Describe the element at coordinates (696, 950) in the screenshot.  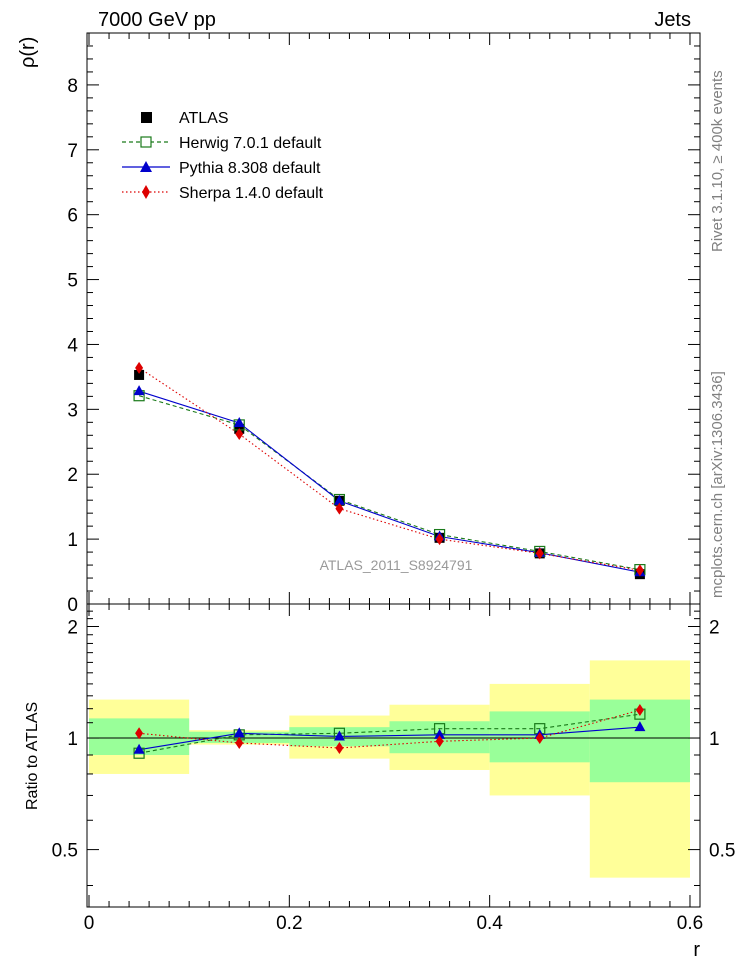
I see `x-axis-label: r` at that location.